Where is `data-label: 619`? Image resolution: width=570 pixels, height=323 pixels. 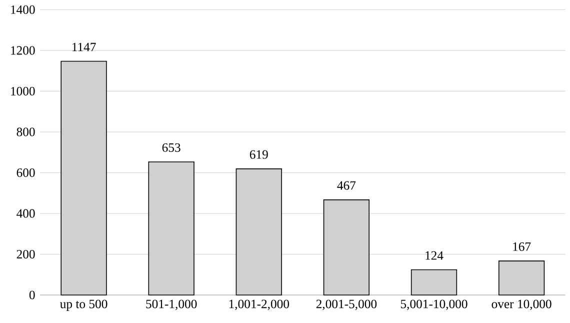 data-label: 619 is located at coordinates (259, 154).